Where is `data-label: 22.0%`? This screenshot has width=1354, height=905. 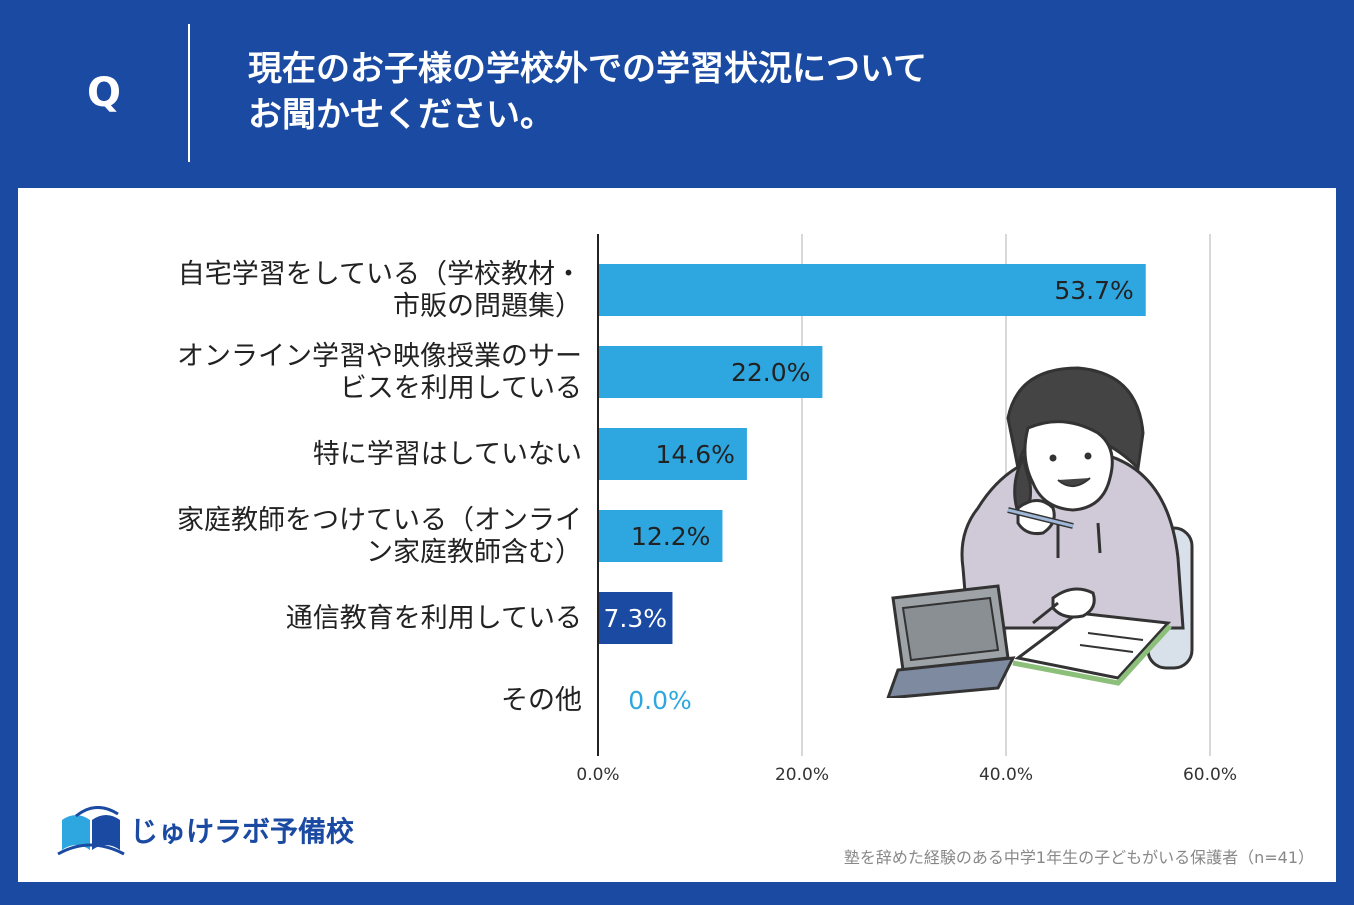
data-label: 22.0% is located at coordinates (770, 372).